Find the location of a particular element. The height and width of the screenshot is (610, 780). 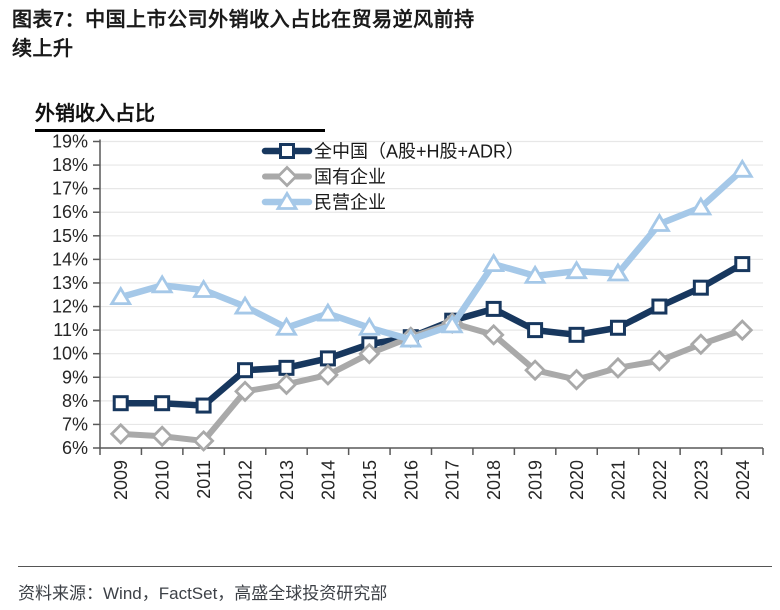

y-axis-label: 17% is located at coordinates (70, 189).